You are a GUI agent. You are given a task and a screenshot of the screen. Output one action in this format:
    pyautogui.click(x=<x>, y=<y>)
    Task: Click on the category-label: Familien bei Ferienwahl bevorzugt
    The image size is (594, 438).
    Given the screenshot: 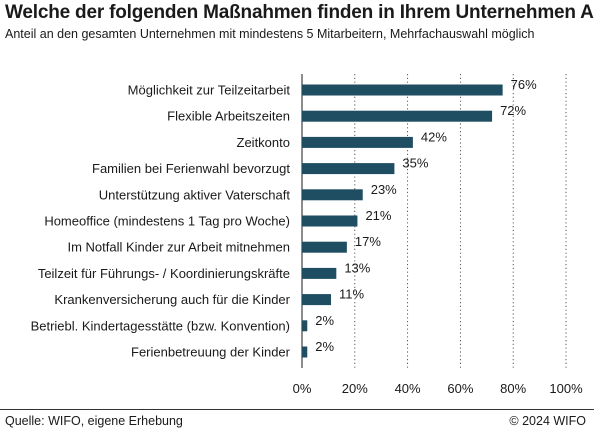 What is the action you would take?
    pyautogui.click(x=191, y=168)
    